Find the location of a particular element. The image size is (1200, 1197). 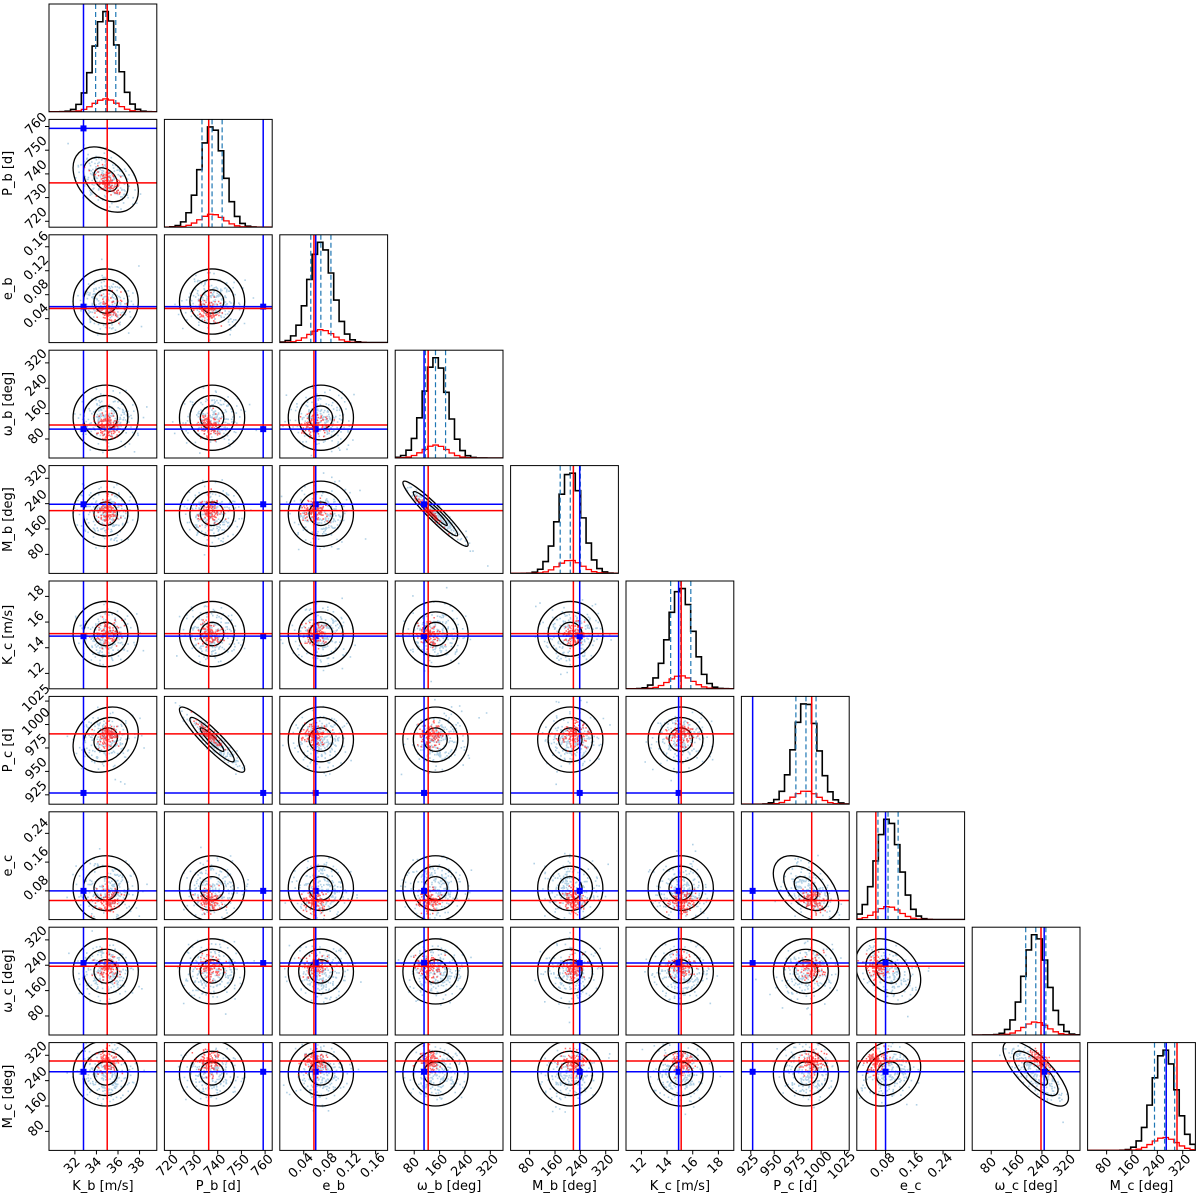

hist-ec is located at coordinates (911, 866).